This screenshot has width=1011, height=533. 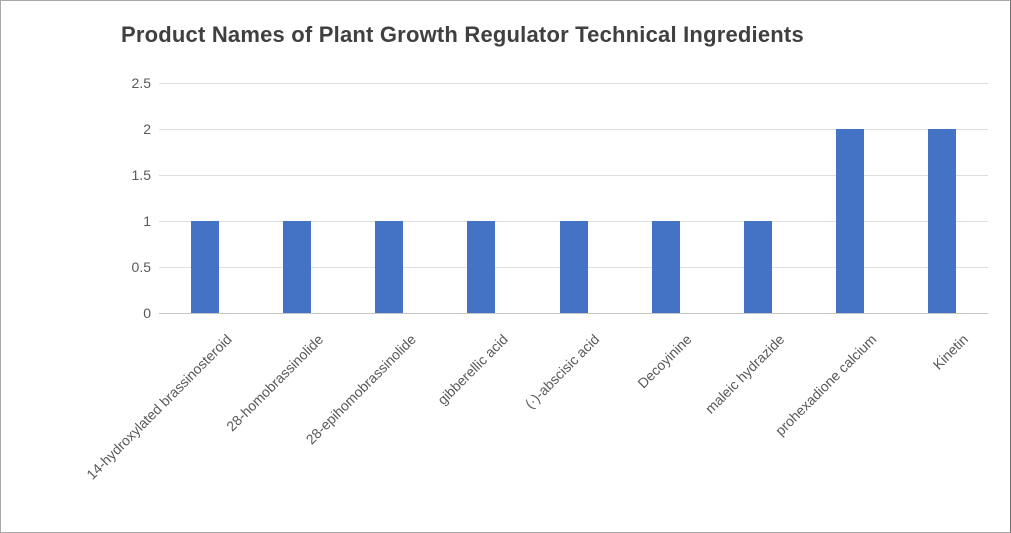 What do you see at coordinates (147, 313) in the screenshot?
I see `y-axis-tick-label: 0` at bounding box center [147, 313].